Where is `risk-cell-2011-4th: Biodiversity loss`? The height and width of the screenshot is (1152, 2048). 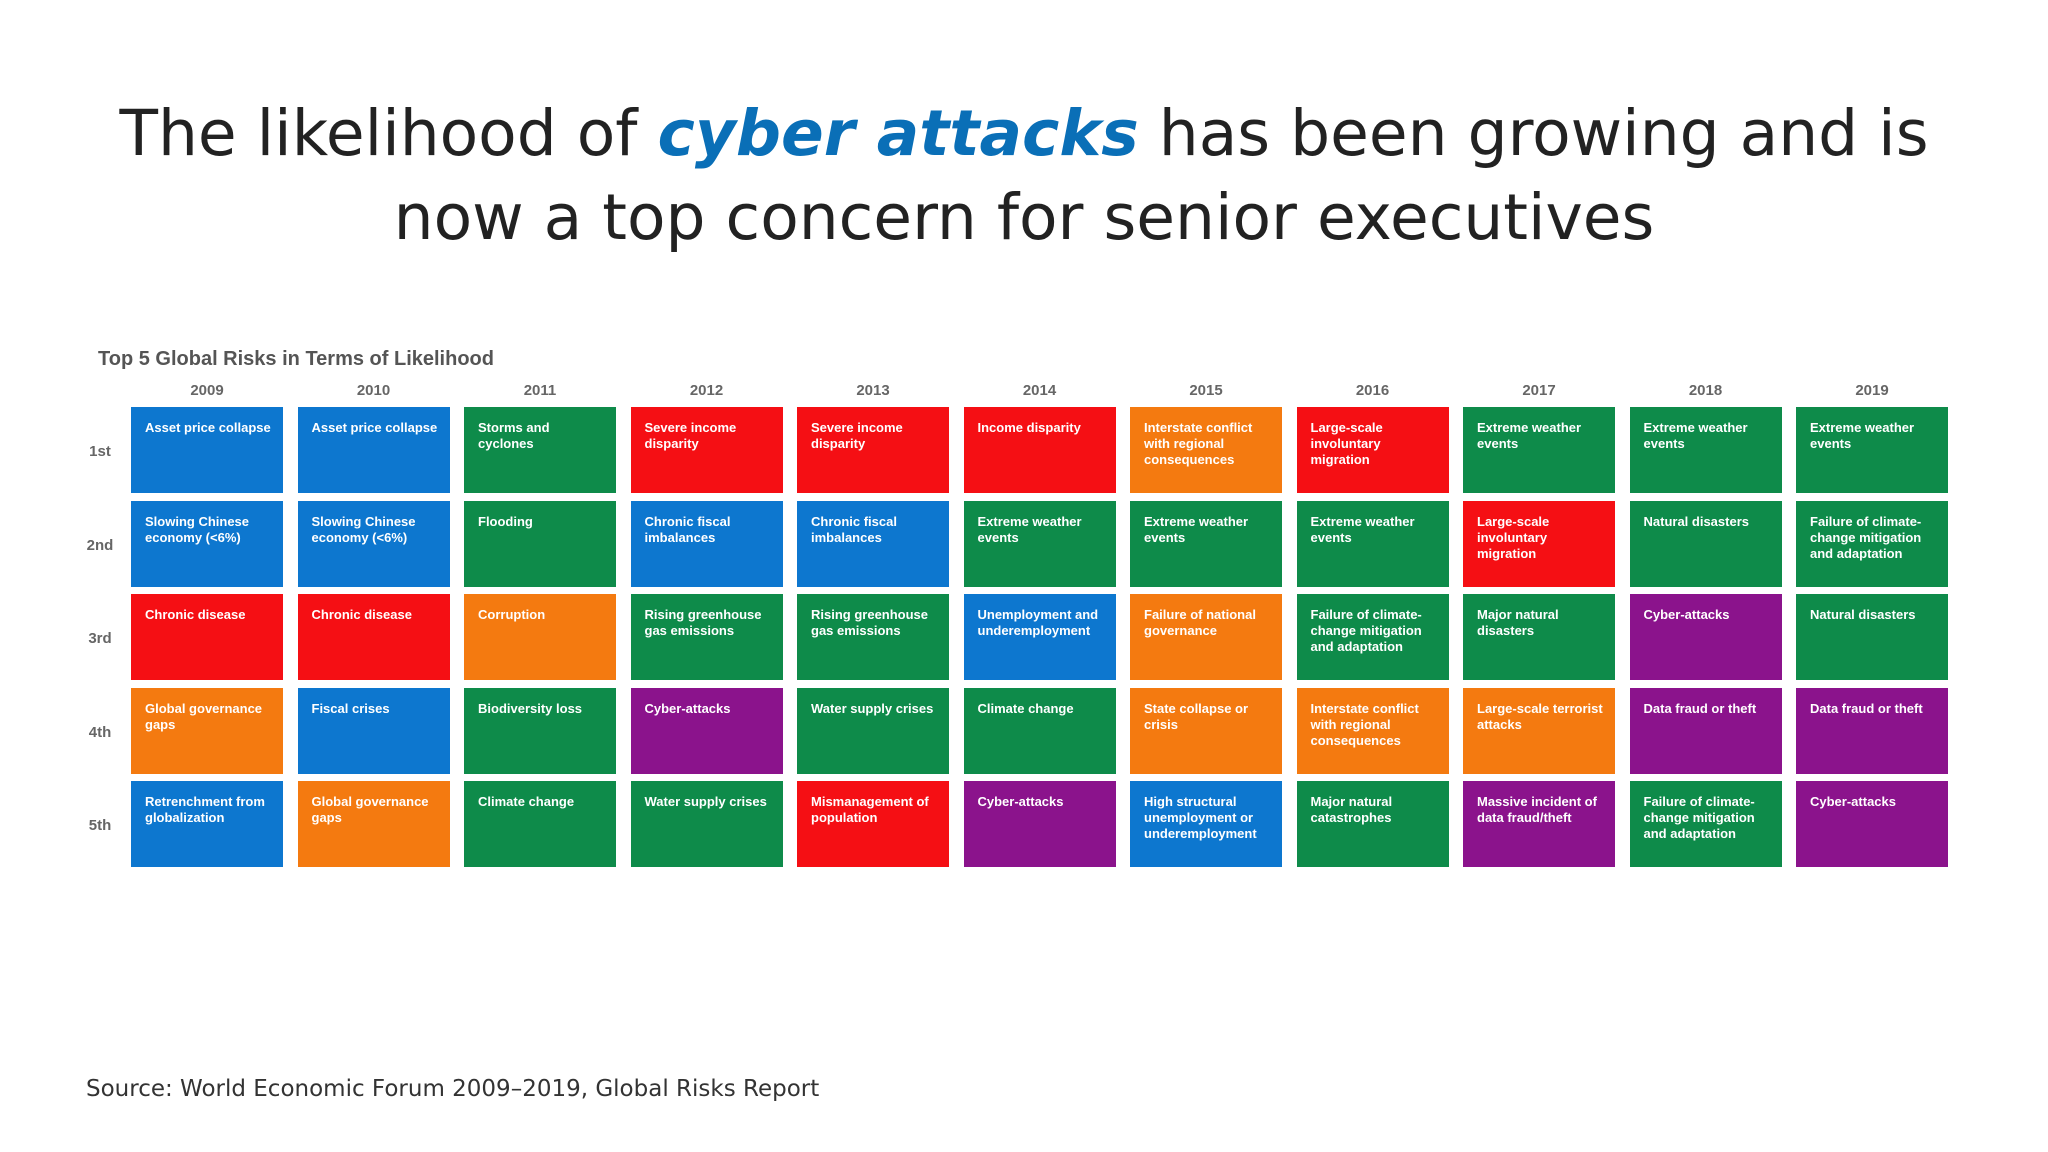 risk-cell-2011-4th: Biodiversity loss is located at coordinates (540, 730).